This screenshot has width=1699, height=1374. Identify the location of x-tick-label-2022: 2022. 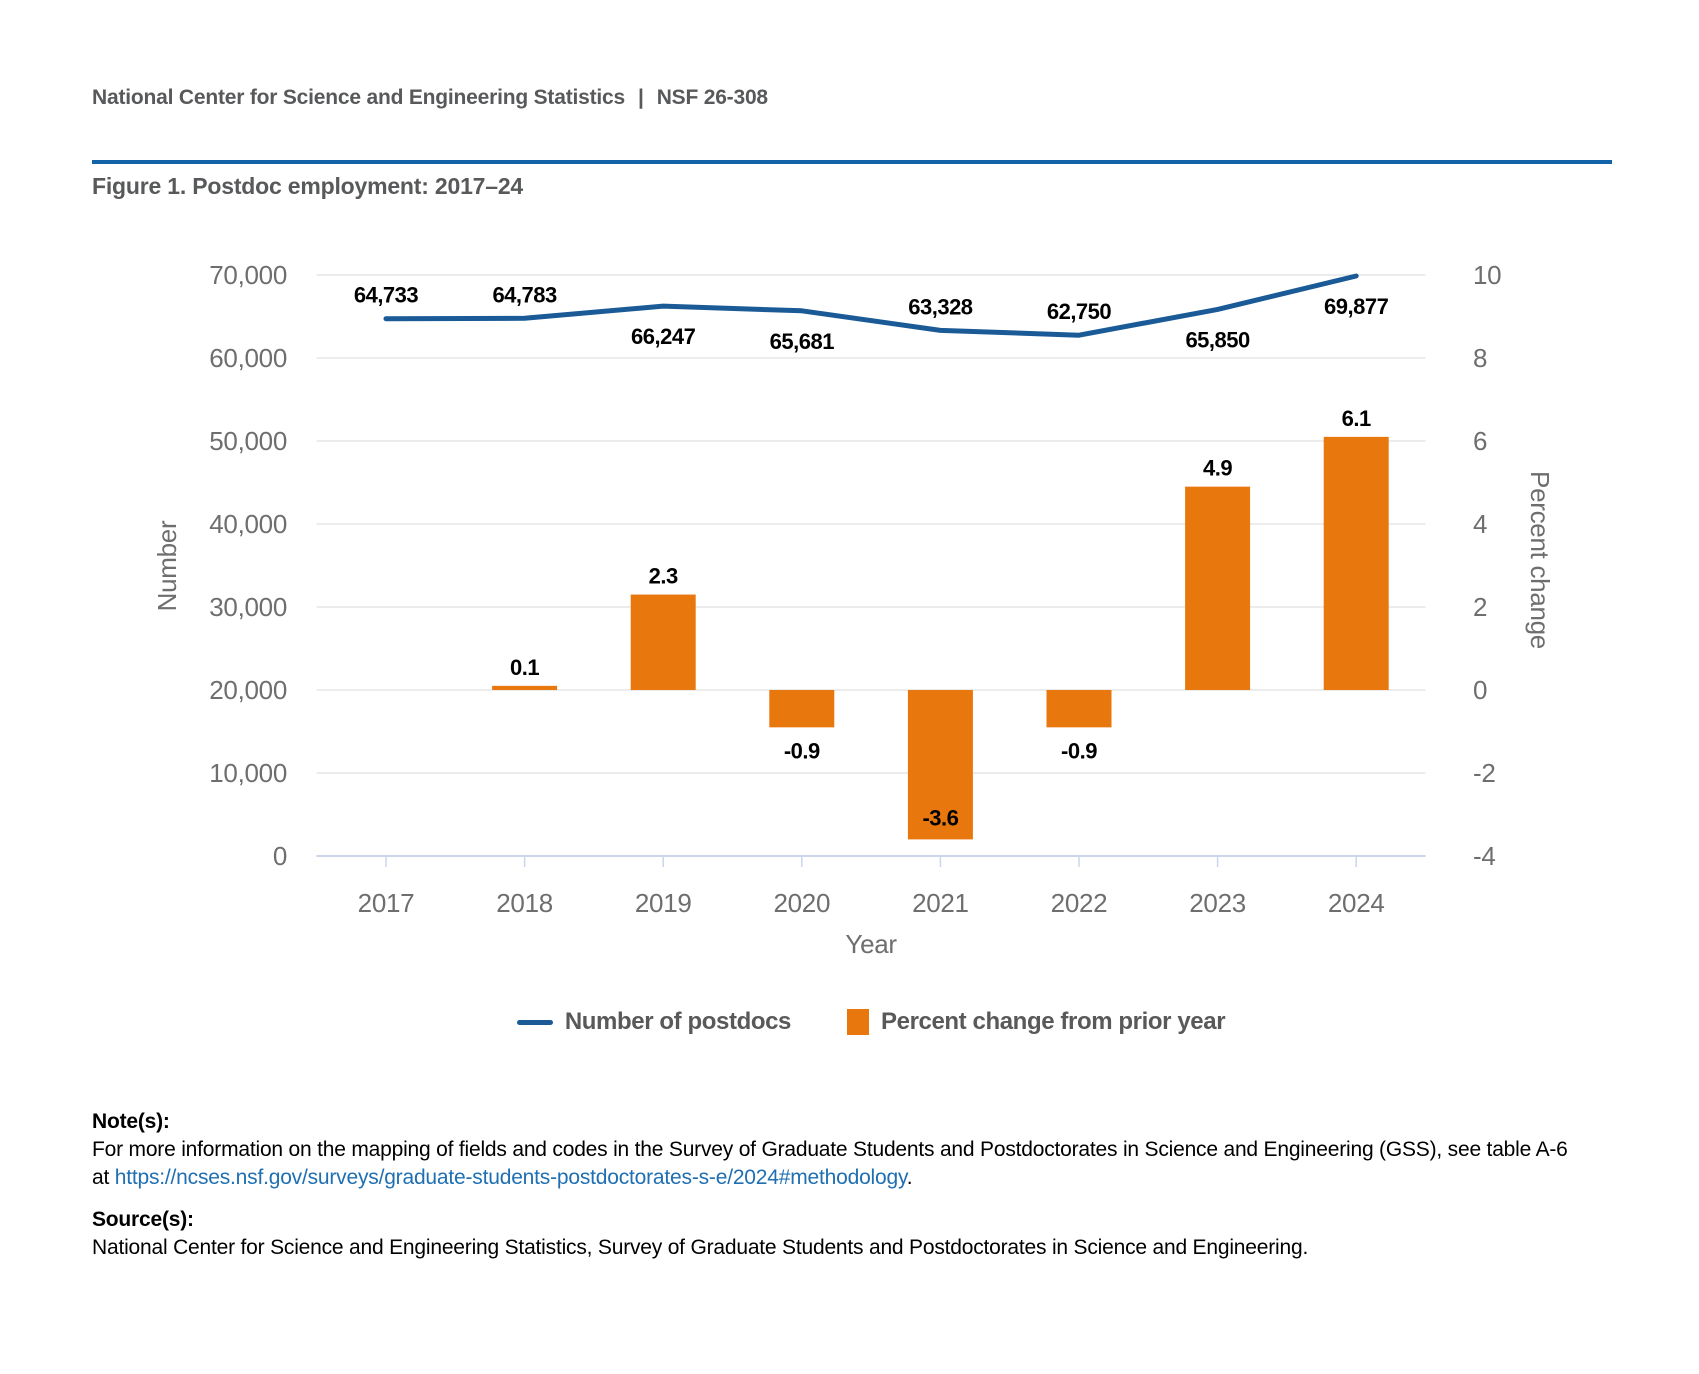
(1079, 903).